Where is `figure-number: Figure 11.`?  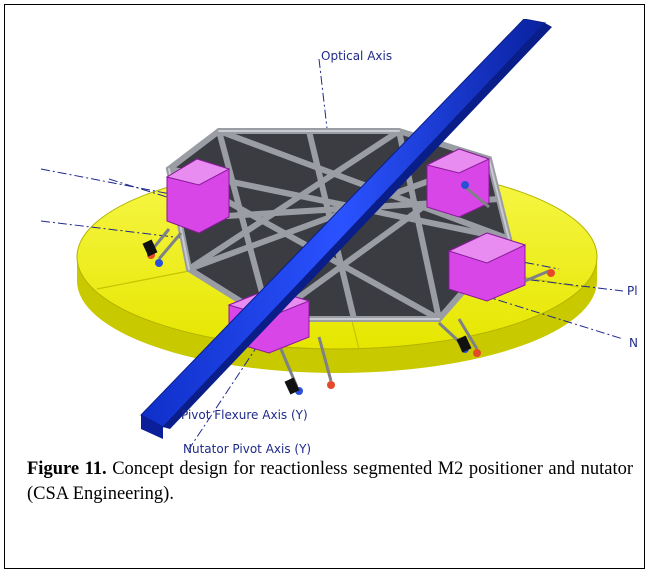 figure-number: Figure 11. is located at coordinates (67, 469).